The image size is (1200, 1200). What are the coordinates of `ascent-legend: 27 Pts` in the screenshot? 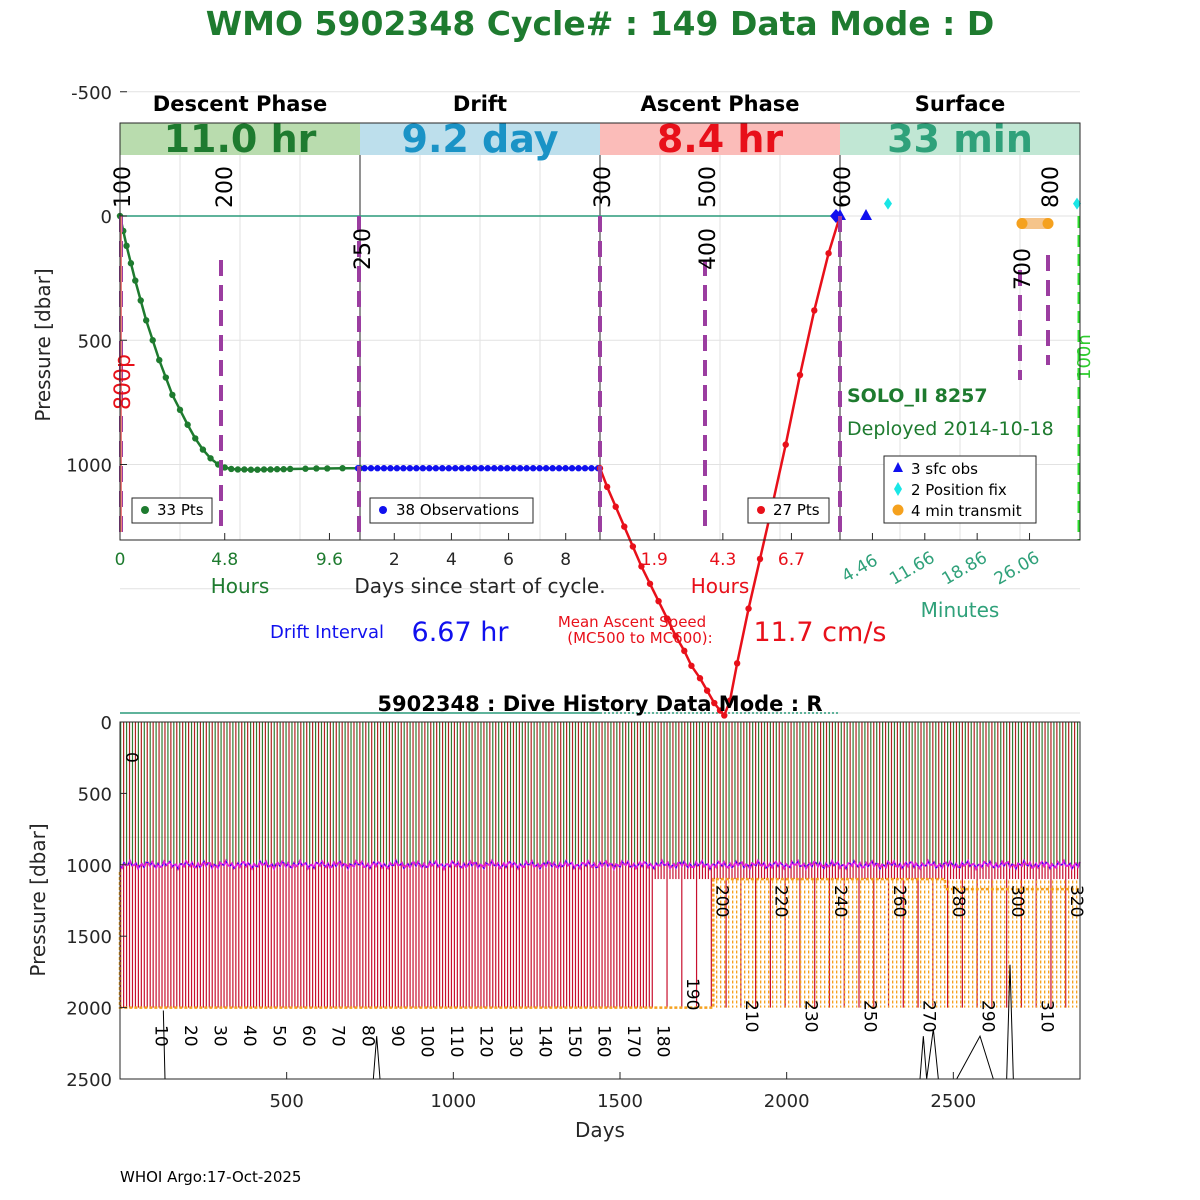 It's located at (788, 510).